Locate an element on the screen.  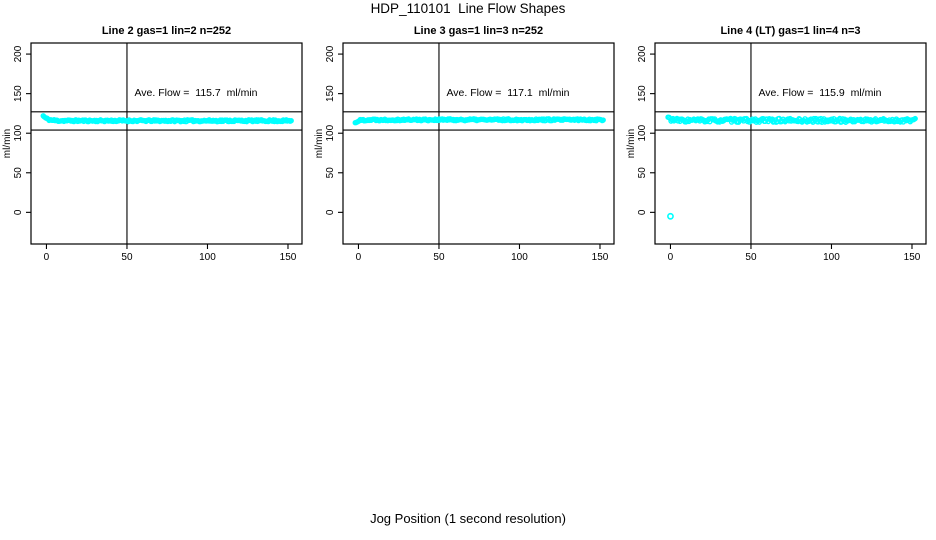
panel-title-line3: Line 3 gas=1 lin=3 n=252 is located at coordinates (478, 31).